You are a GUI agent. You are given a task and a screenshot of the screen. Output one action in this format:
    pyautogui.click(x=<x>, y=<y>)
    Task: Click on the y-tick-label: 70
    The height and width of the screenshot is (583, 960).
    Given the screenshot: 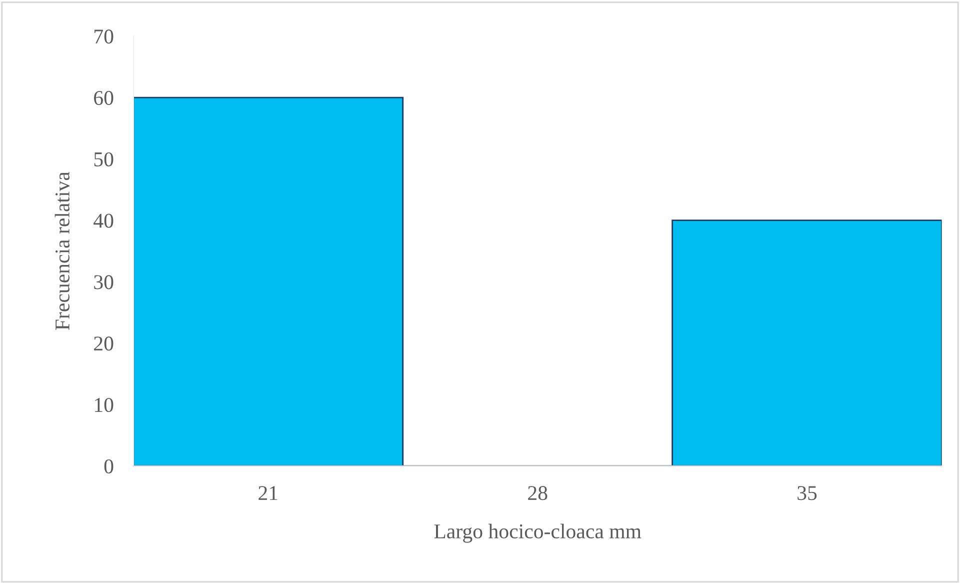 What is the action you would take?
    pyautogui.click(x=104, y=37)
    